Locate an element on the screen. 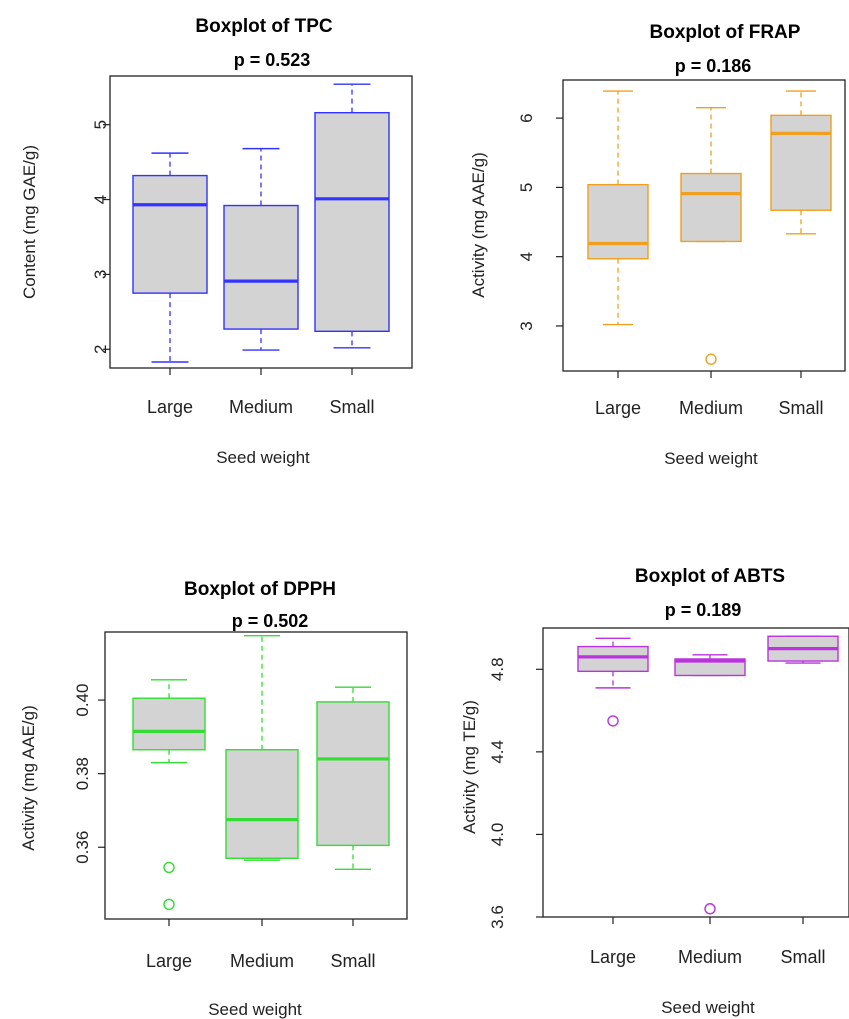 The height and width of the screenshot is (1019, 849). y-axis-label: Activity (mg TE/g) is located at coordinates (469, 767).